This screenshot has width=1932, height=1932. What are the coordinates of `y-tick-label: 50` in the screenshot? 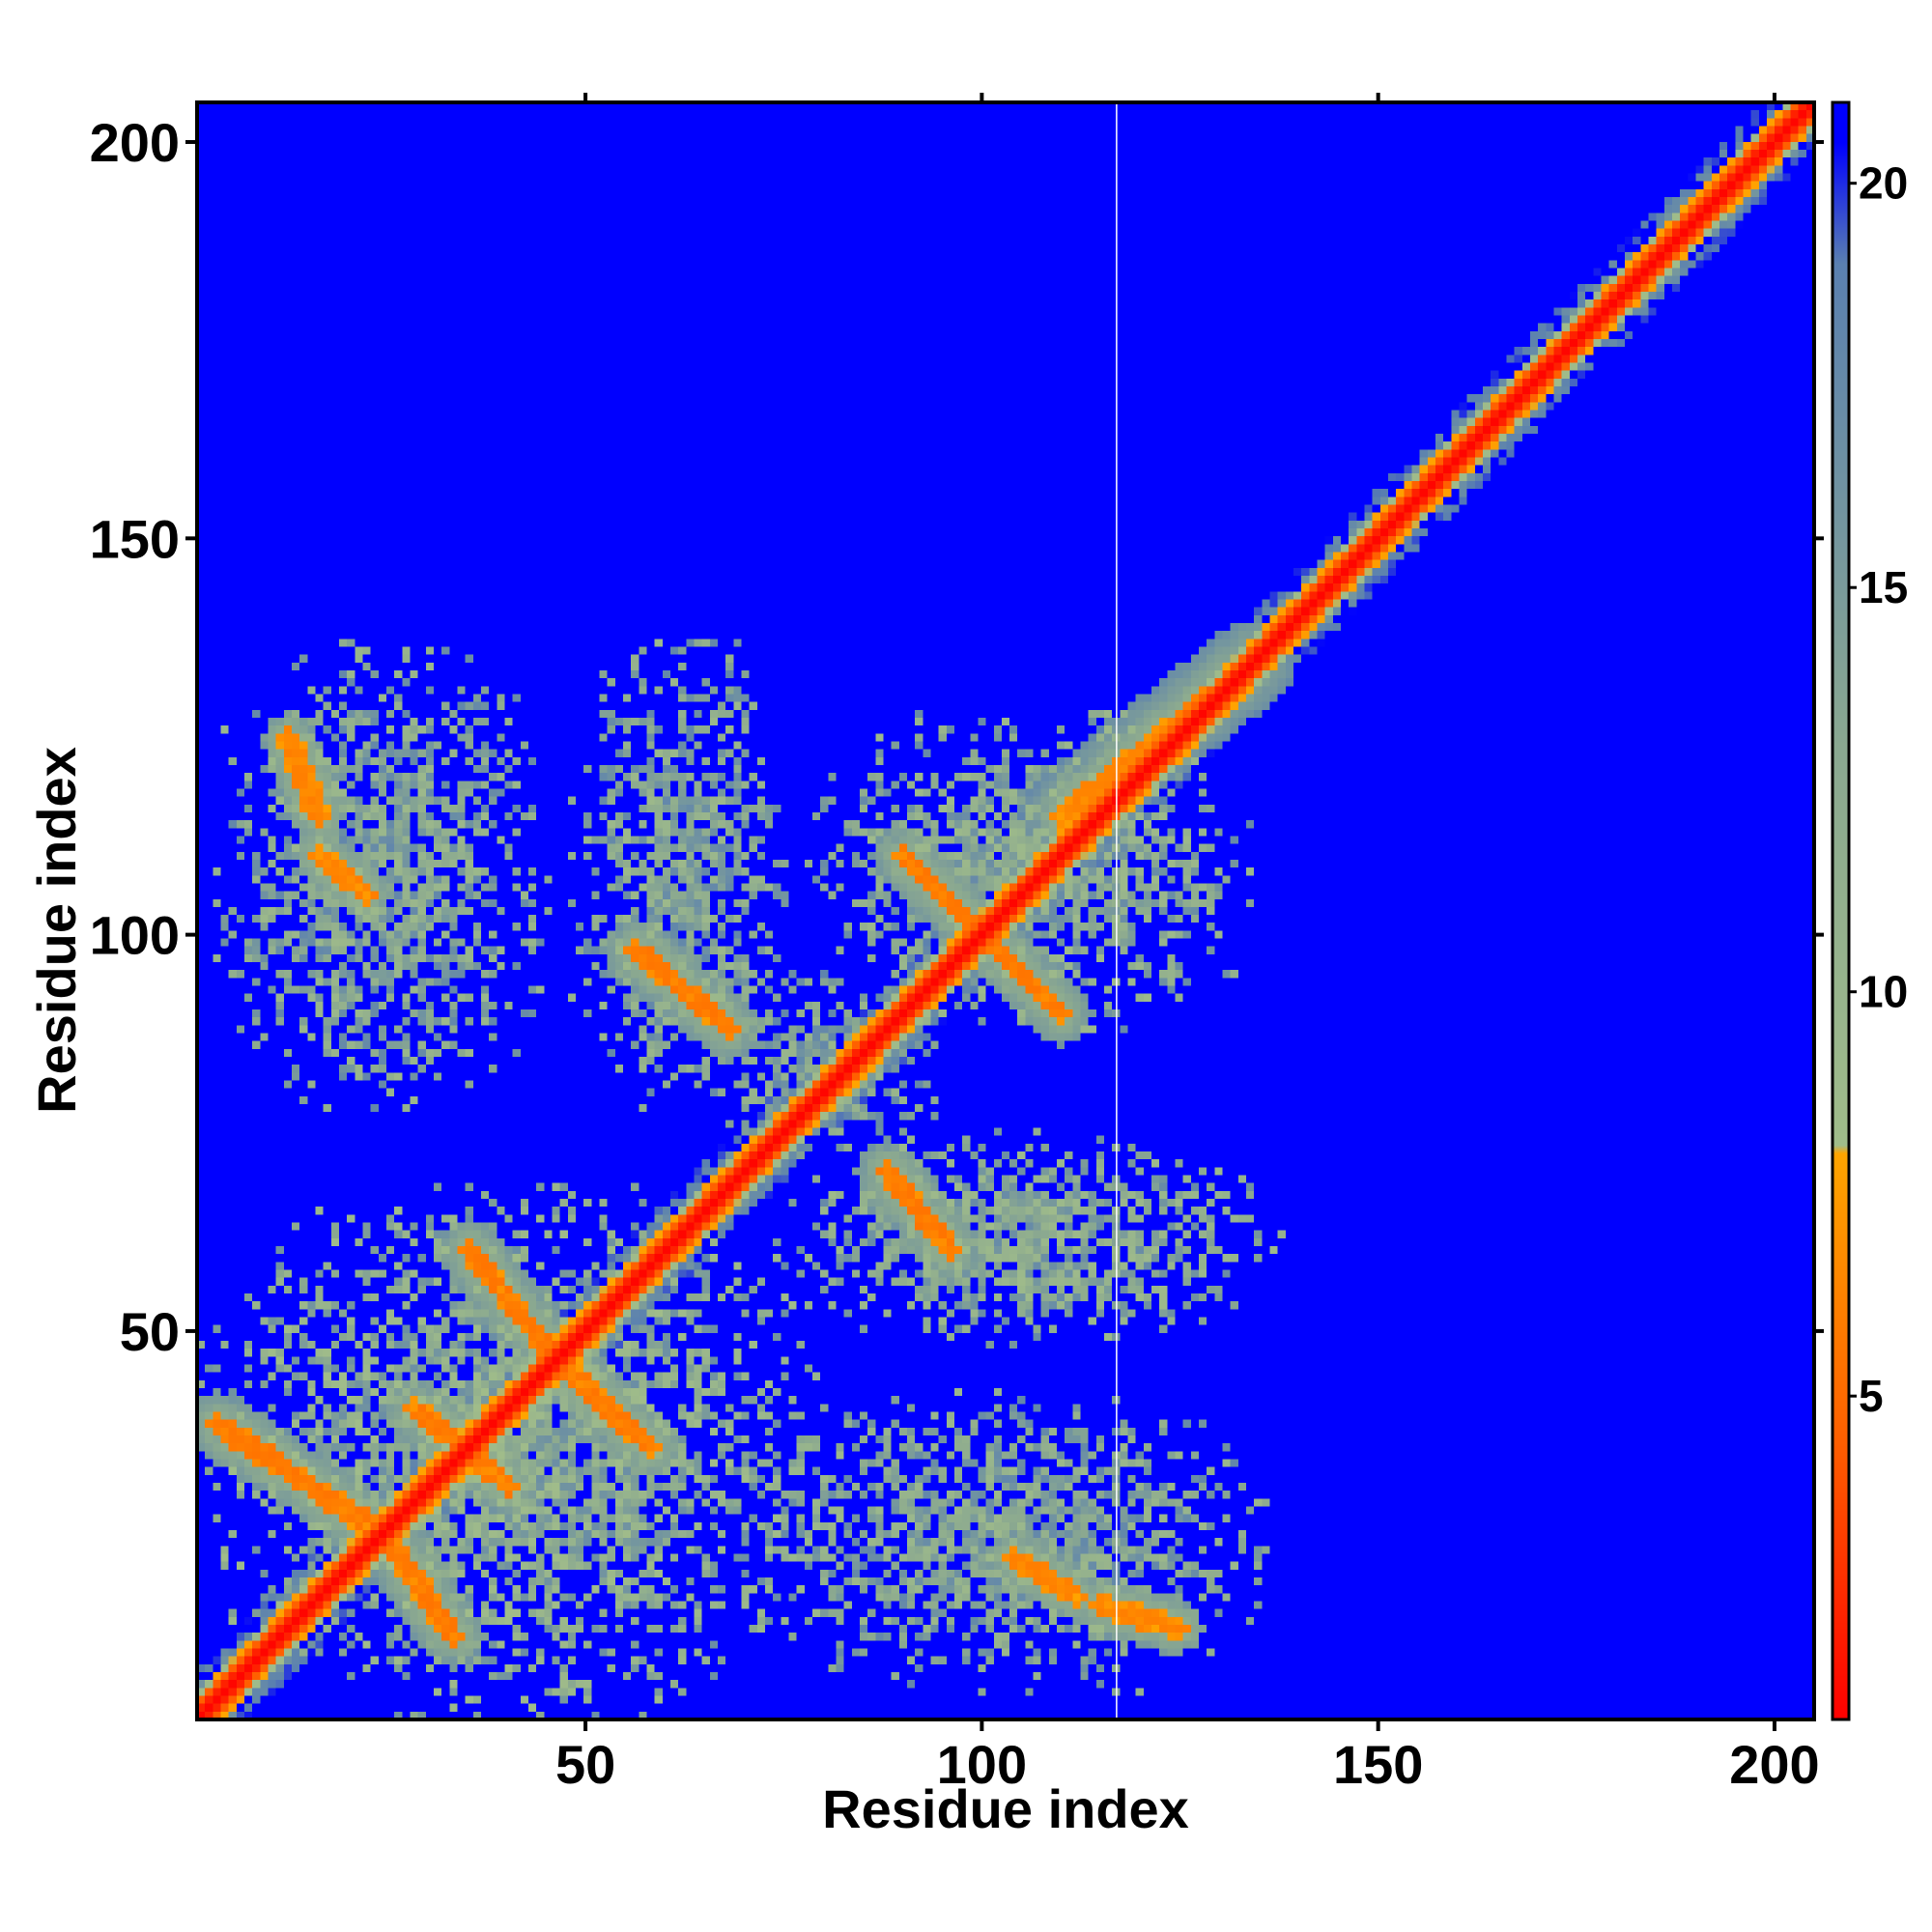 It's located at (150, 1331).